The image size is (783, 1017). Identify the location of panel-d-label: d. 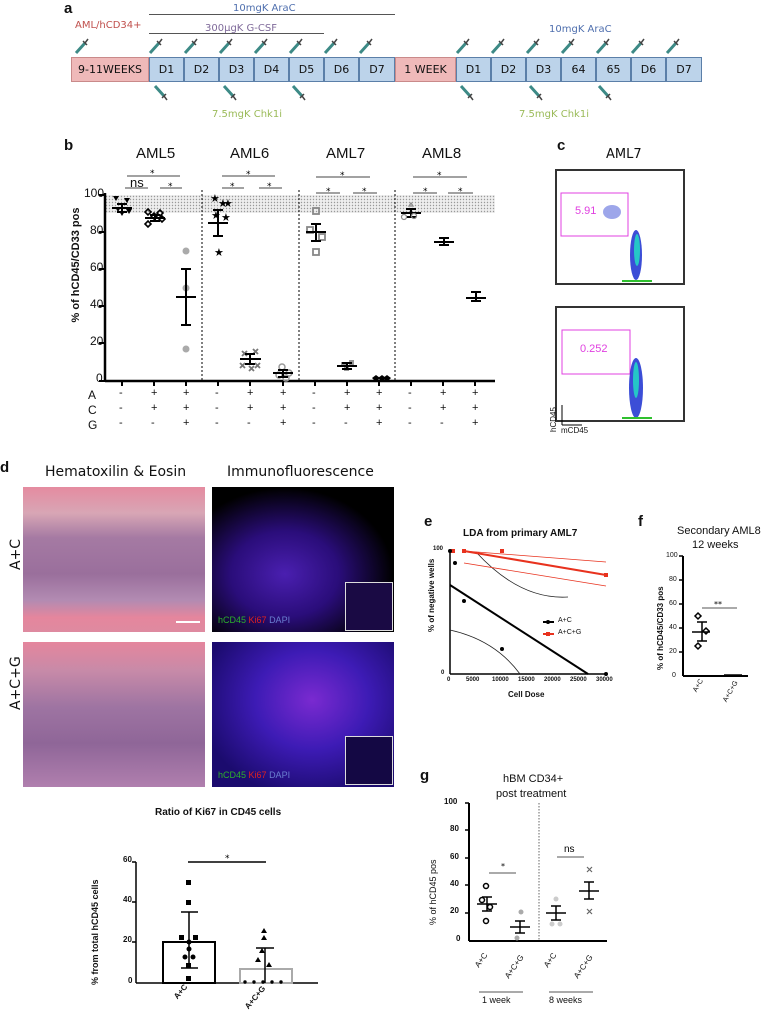
(5, 467).